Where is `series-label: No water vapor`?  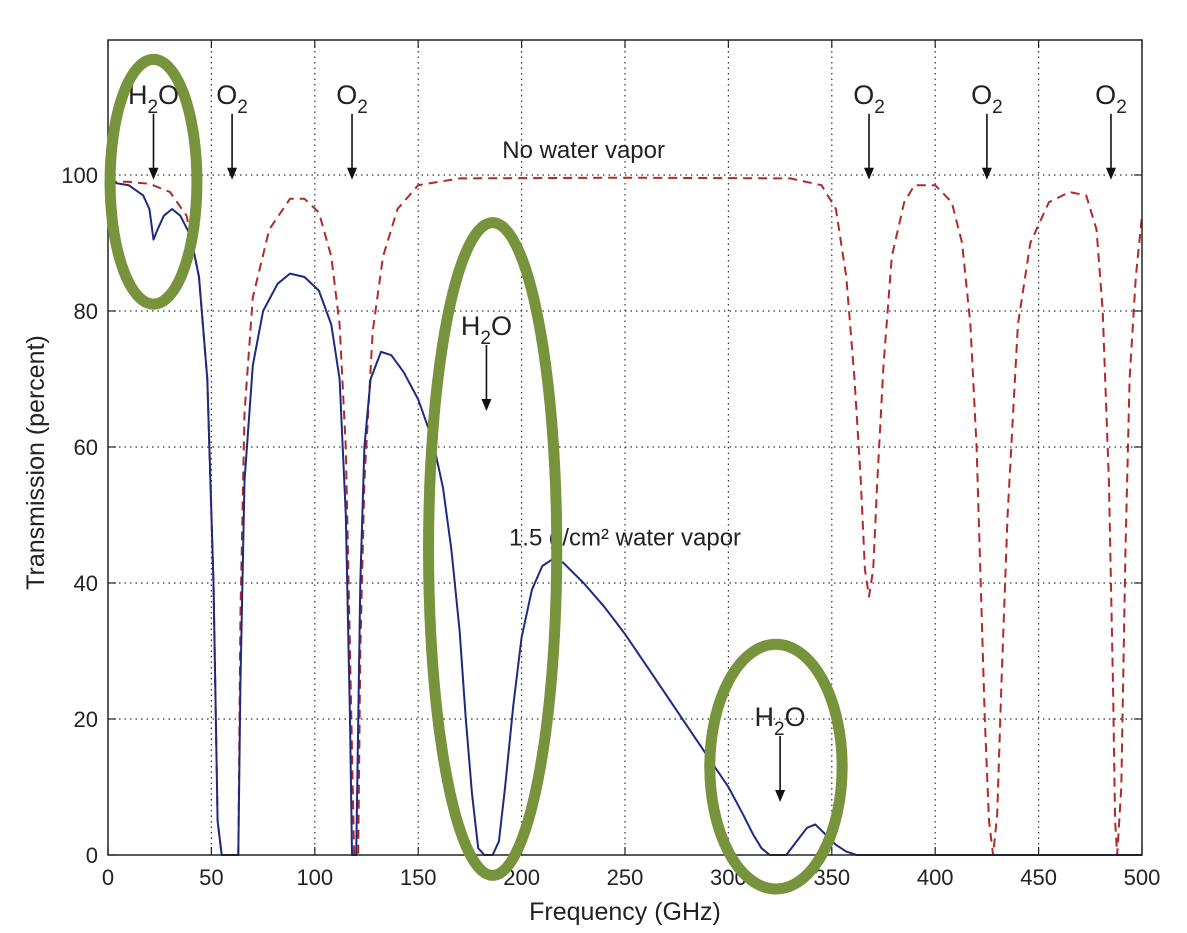
series-label: No water vapor is located at coordinates (583, 150).